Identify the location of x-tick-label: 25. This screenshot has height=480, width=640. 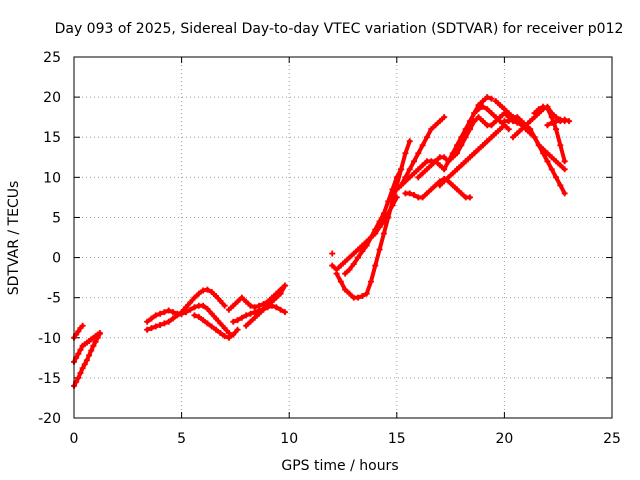
(612, 439).